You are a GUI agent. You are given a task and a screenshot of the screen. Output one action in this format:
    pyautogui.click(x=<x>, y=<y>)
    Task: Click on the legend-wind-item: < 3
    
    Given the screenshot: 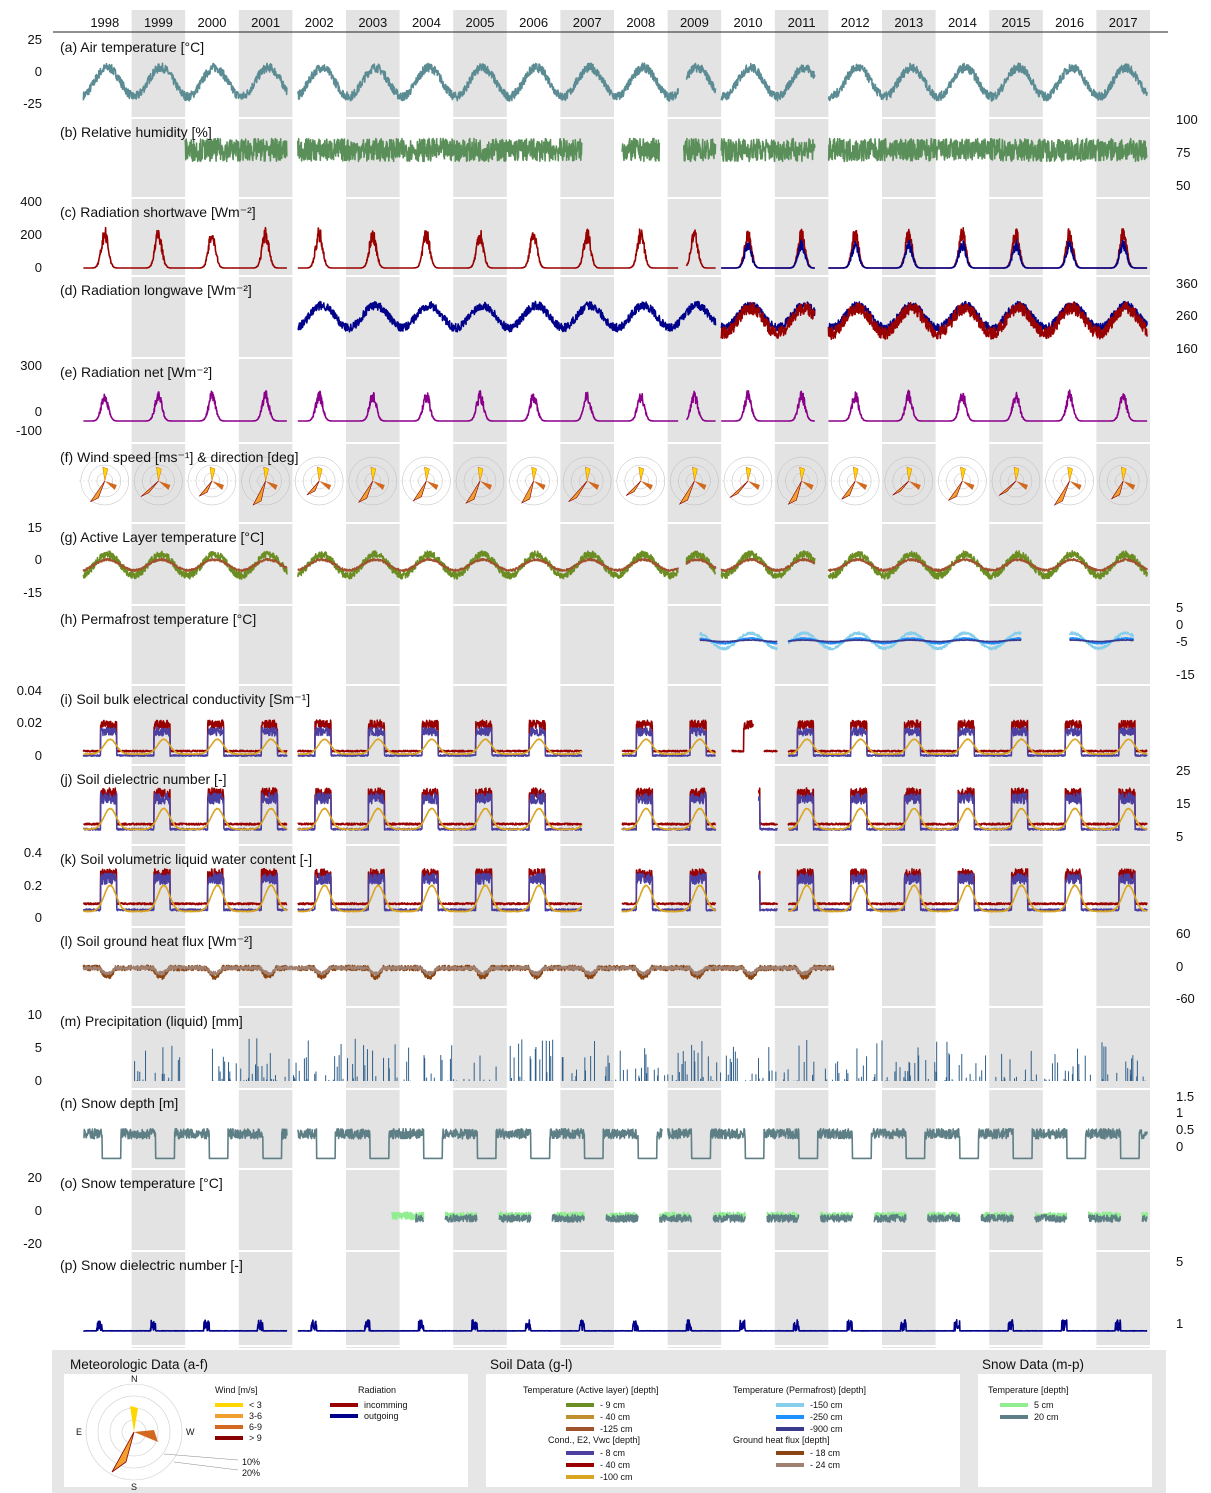 What is the action you would take?
    pyautogui.click(x=255, y=1405)
    